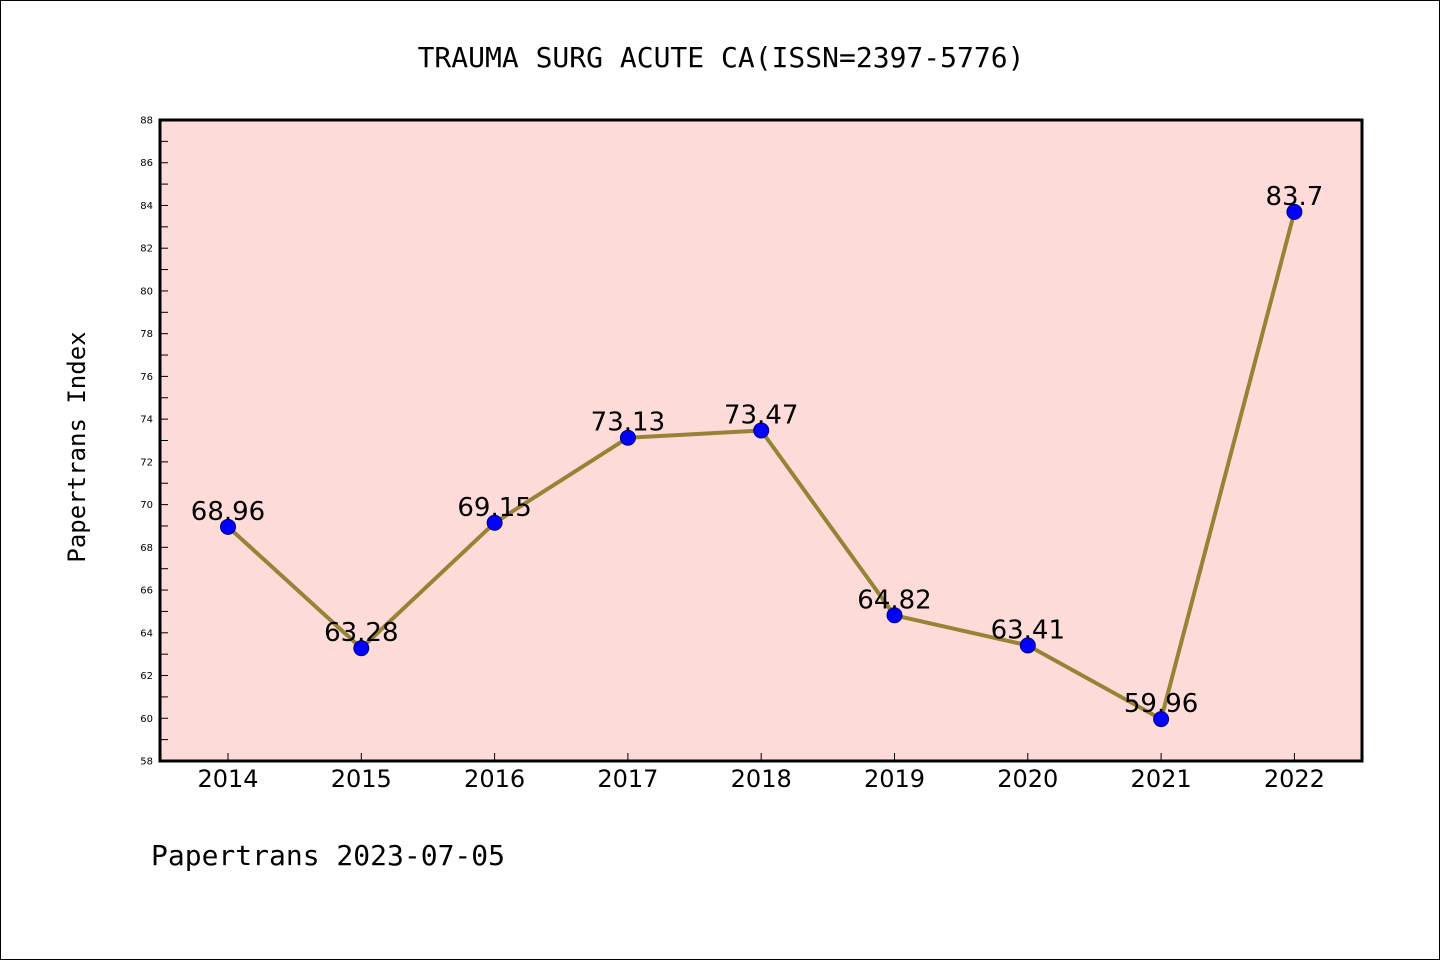  I want to click on x-tick-label: 2022, so click(1294, 779).